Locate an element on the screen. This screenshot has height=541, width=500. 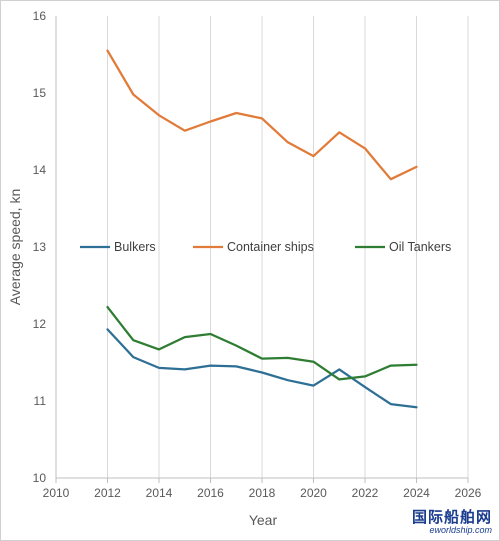
x-tick-label: 2010 is located at coordinates (56, 493).